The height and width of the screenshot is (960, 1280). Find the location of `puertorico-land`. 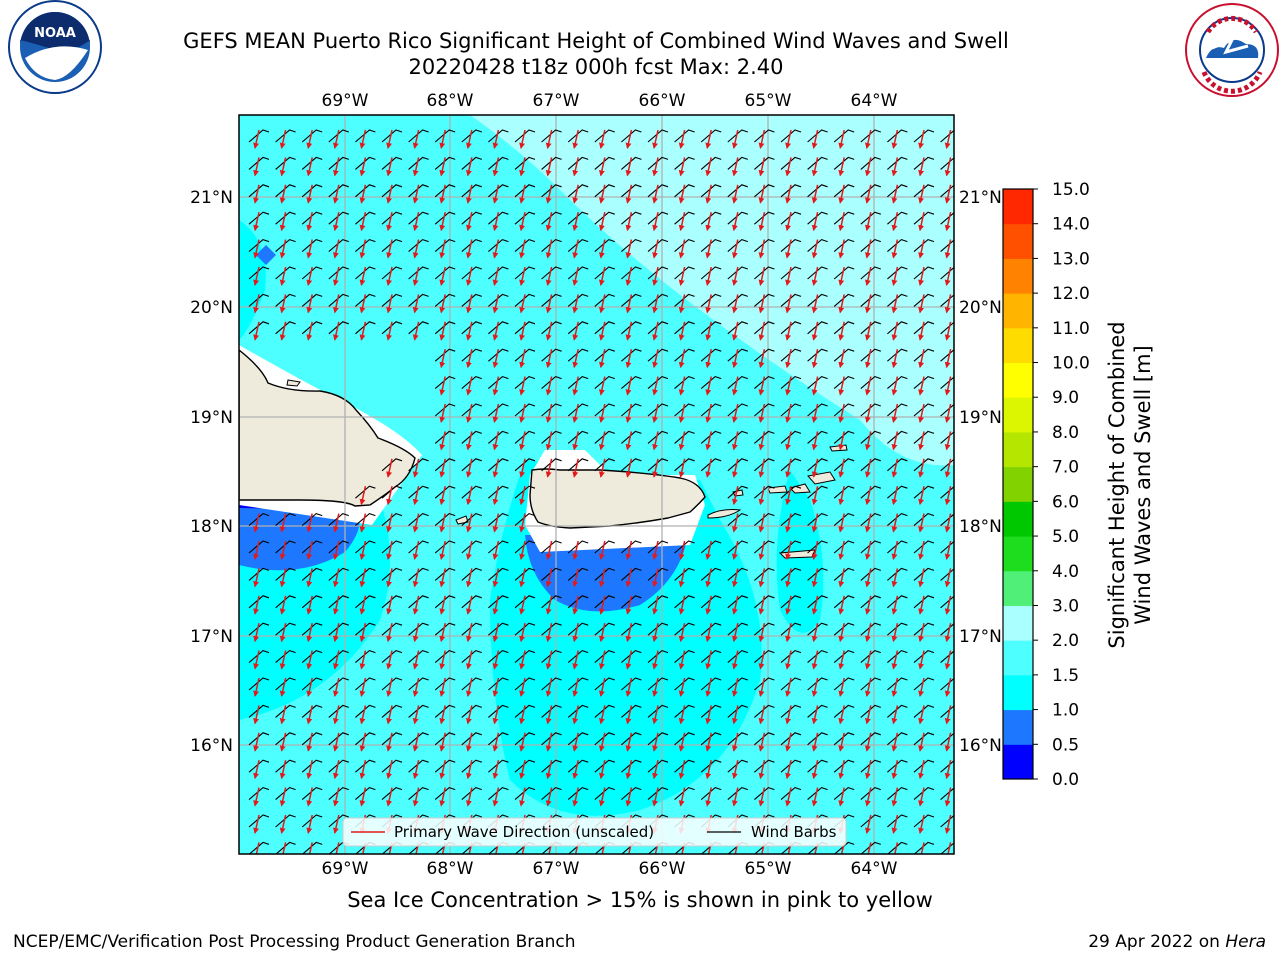

puertorico-land is located at coordinates (617, 498).